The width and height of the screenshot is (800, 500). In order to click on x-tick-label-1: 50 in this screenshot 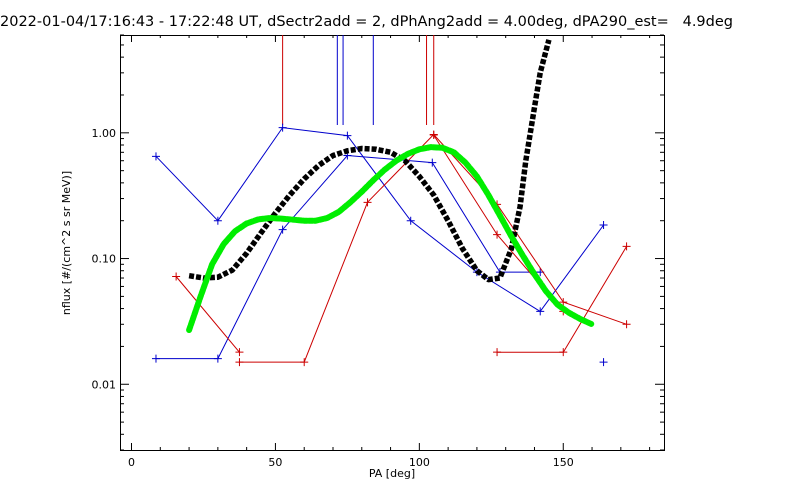, I will do `click(275, 462)`.